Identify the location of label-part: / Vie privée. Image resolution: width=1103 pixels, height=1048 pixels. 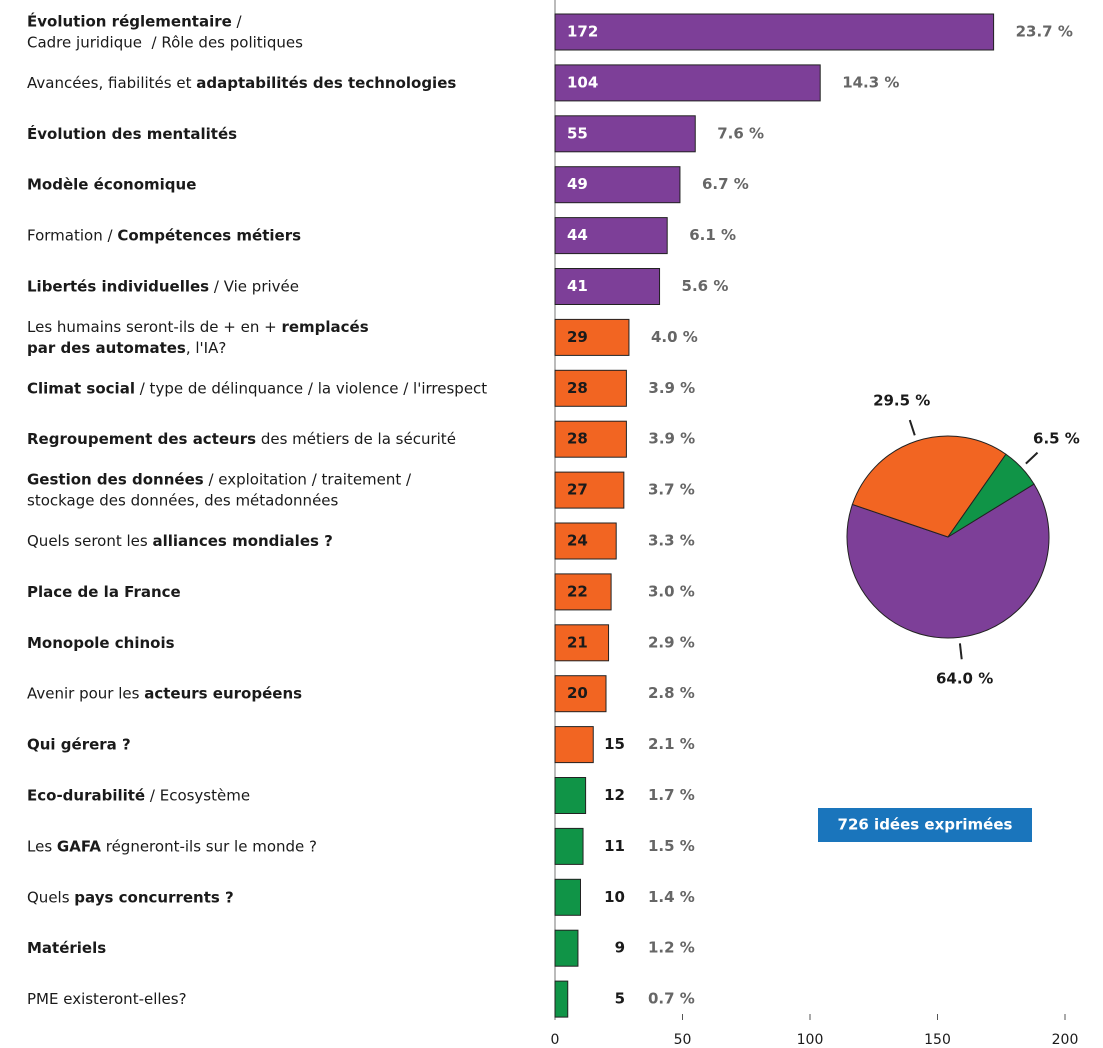
(254, 286).